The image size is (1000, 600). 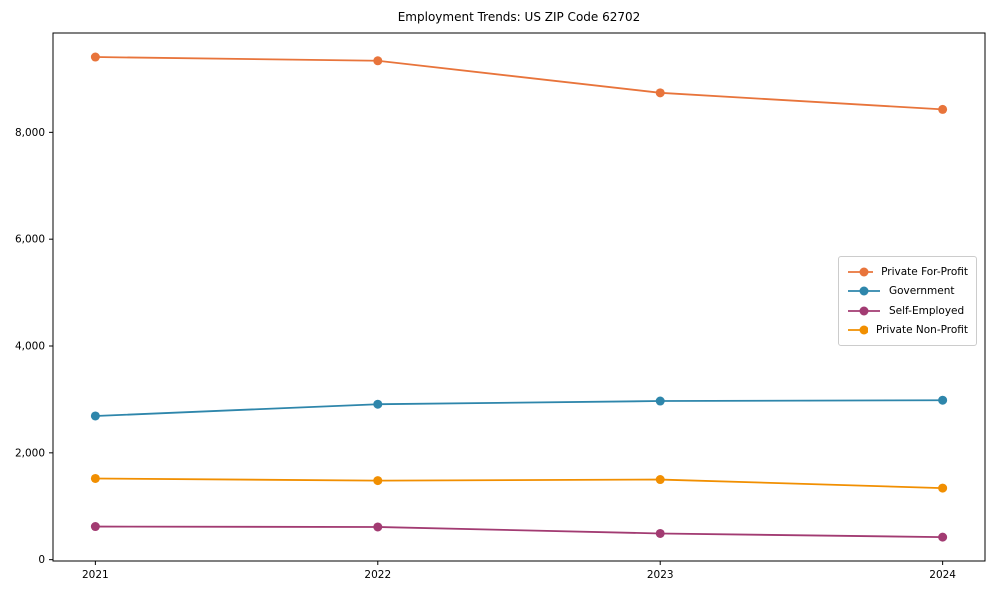 I want to click on data-point-self-employed-2023, so click(x=660, y=533).